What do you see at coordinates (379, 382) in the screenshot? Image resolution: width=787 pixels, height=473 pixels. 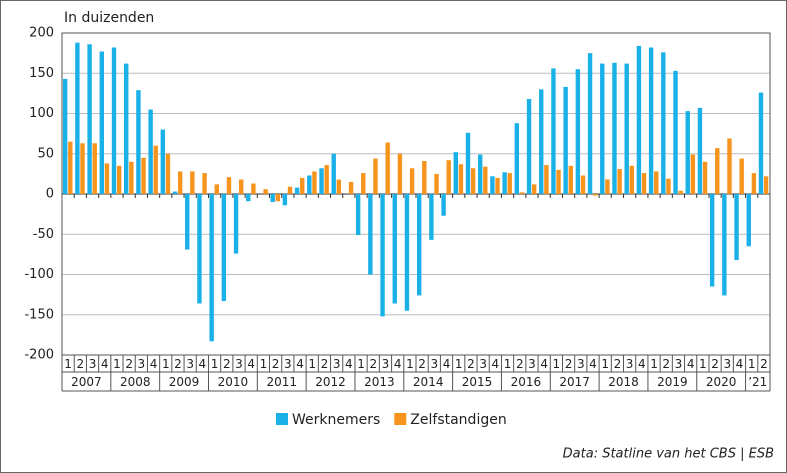 I see `year-label: 2013` at bounding box center [379, 382].